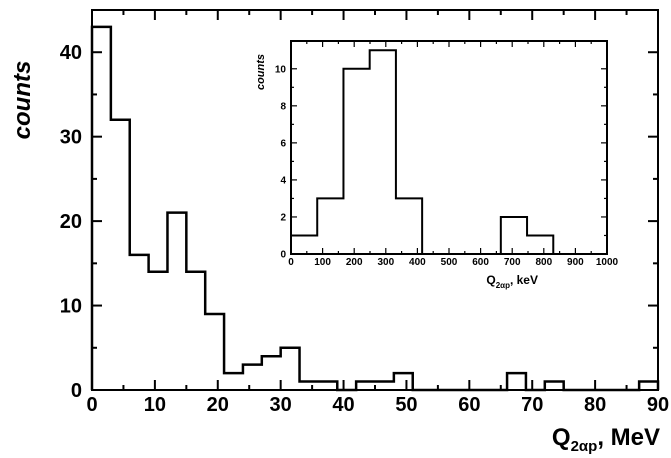 This screenshot has width=671, height=458. What do you see at coordinates (658, 405) in the screenshot?
I see `main-x-tick-label: 90` at bounding box center [658, 405].